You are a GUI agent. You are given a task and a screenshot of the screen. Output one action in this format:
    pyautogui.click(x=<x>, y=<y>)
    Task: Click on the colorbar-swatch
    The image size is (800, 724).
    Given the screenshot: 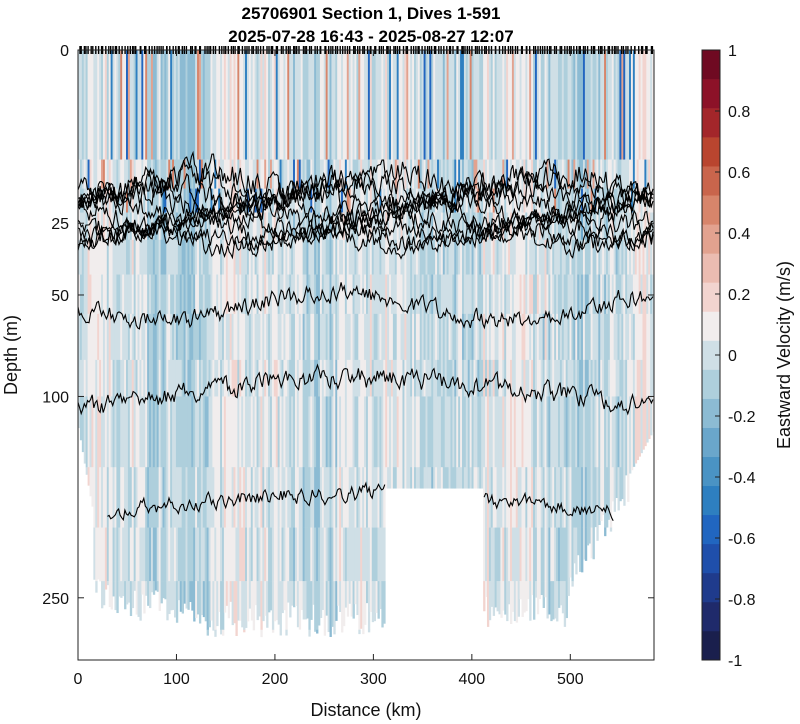 What is the action you would take?
    pyautogui.click(x=711, y=587)
    